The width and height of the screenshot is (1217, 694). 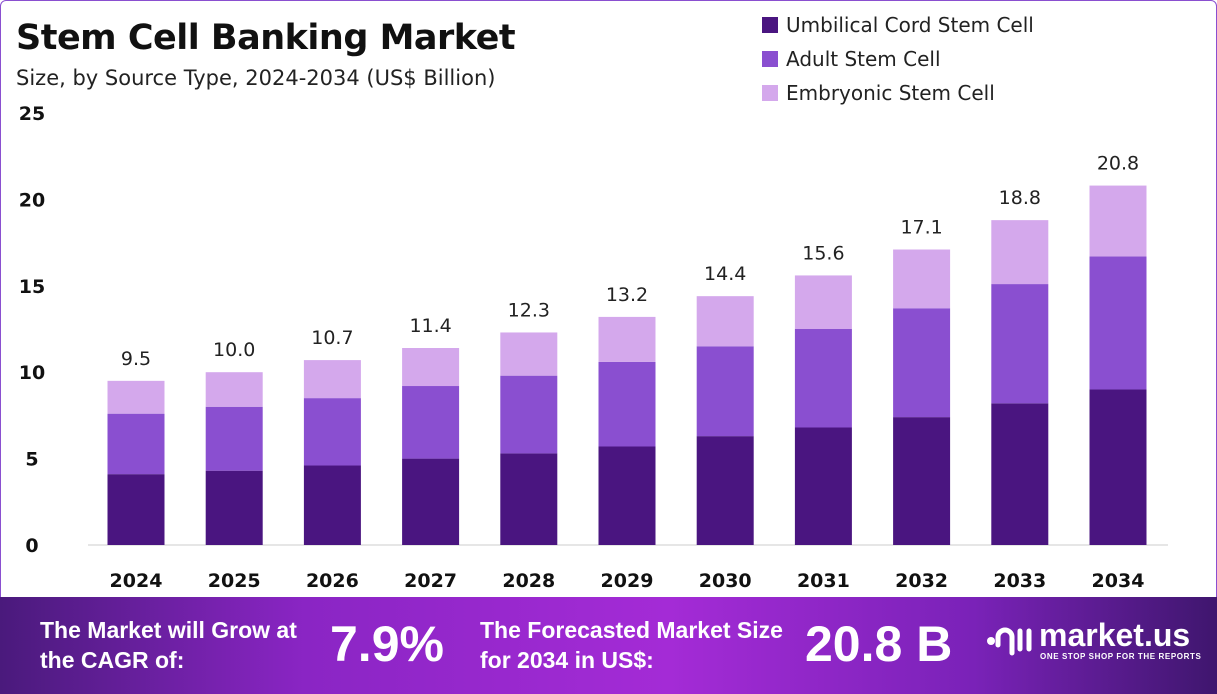 I want to click on cagr-label: The Market will Grow at the CAGR of:, so click(x=168, y=645).